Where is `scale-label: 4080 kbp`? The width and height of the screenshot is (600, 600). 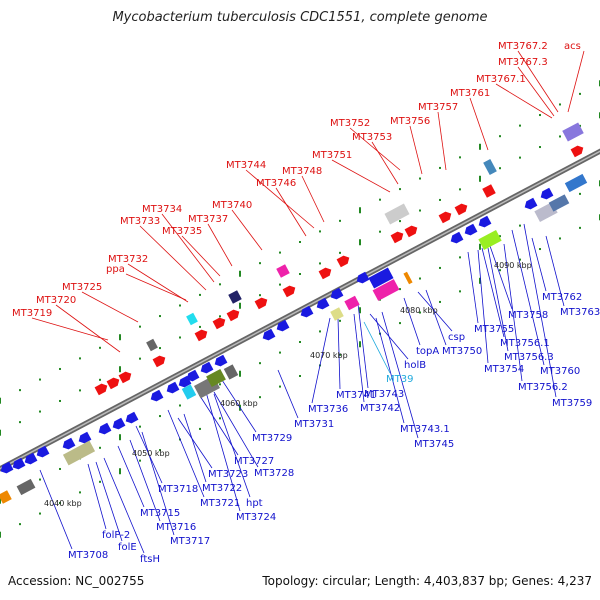 scale-label: 4080 kbp is located at coordinates (419, 310).